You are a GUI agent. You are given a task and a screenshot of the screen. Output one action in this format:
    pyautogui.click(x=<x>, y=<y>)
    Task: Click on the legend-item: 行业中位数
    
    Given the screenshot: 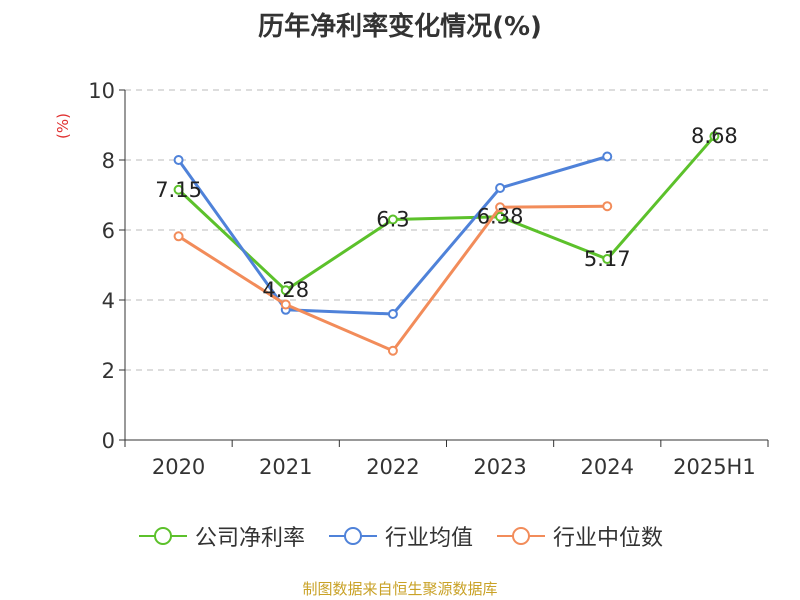 What is the action you would take?
    pyautogui.click(x=579, y=536)
    